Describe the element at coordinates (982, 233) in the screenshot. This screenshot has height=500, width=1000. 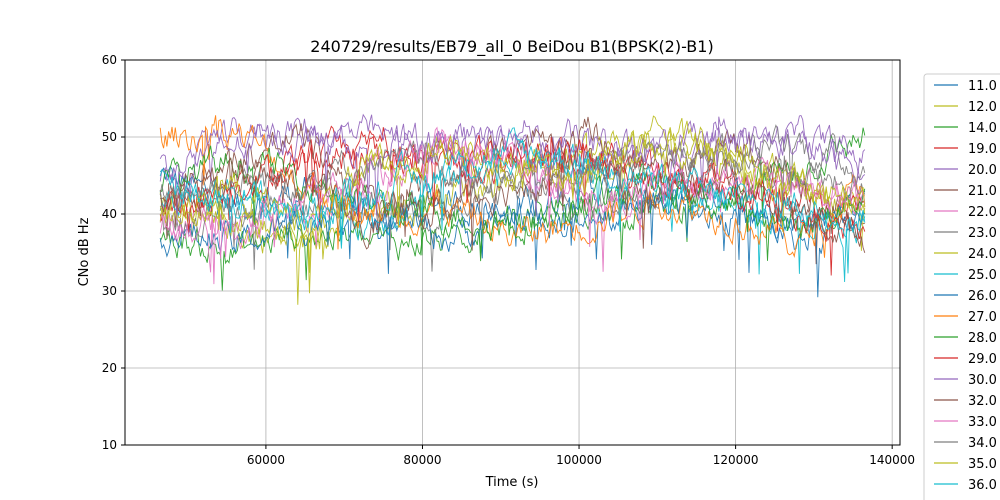
I see `legend-entry: 23.0` at that location.